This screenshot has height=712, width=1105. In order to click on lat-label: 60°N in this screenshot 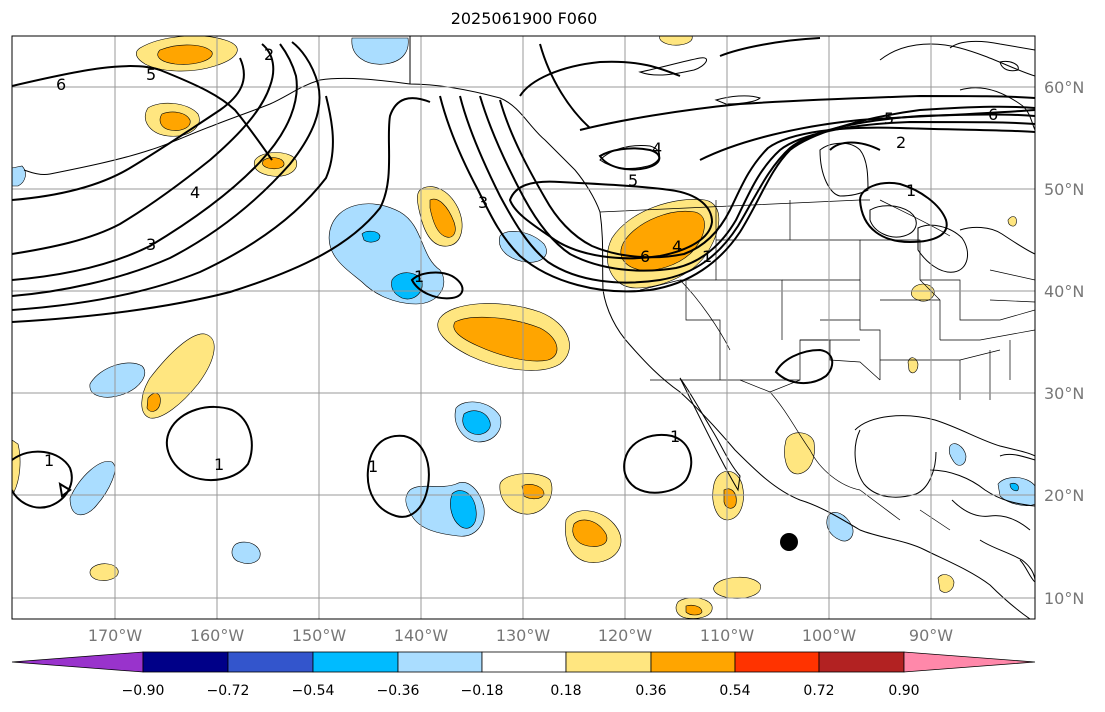, I will do `click(1064, 87)`.